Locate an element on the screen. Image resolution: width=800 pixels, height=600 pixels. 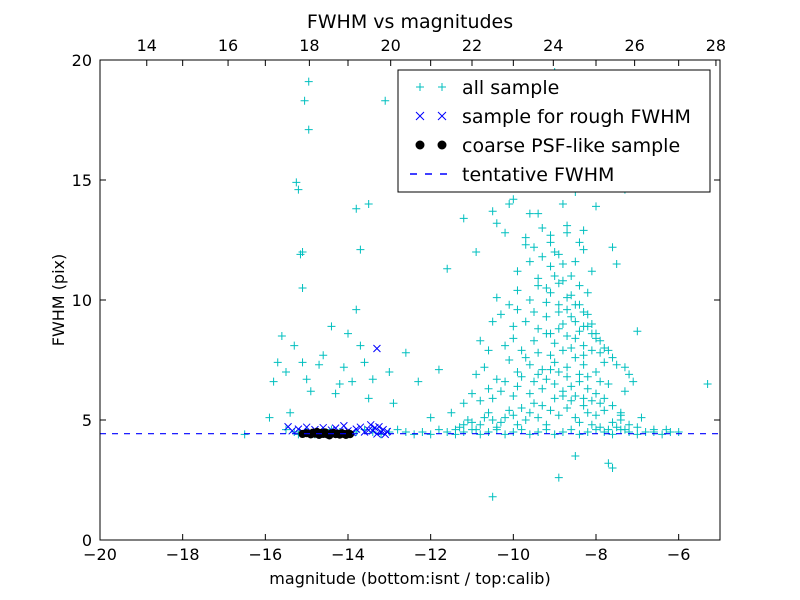
x-tick-label: −8 is located at coordinates (596, 554).